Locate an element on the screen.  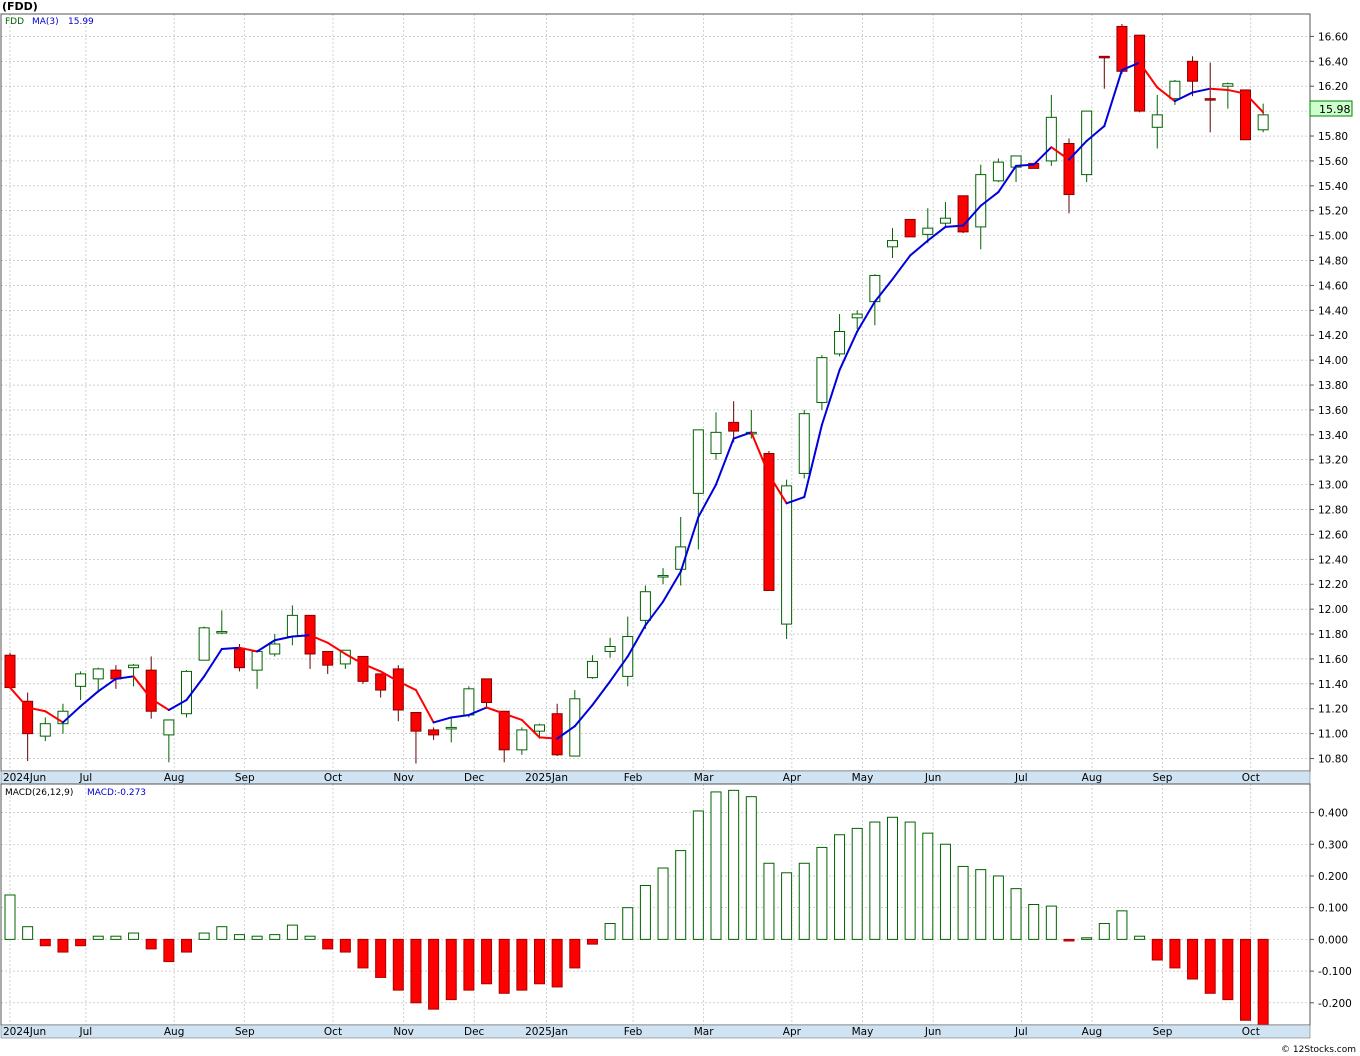
price-y-tick-label: 14.80 is located at coordinates (1333, 262).